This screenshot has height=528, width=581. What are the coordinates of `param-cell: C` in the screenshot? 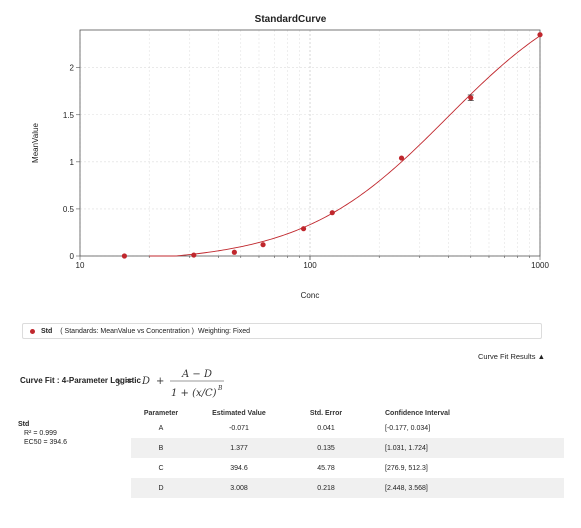 It's located at (161, 468).